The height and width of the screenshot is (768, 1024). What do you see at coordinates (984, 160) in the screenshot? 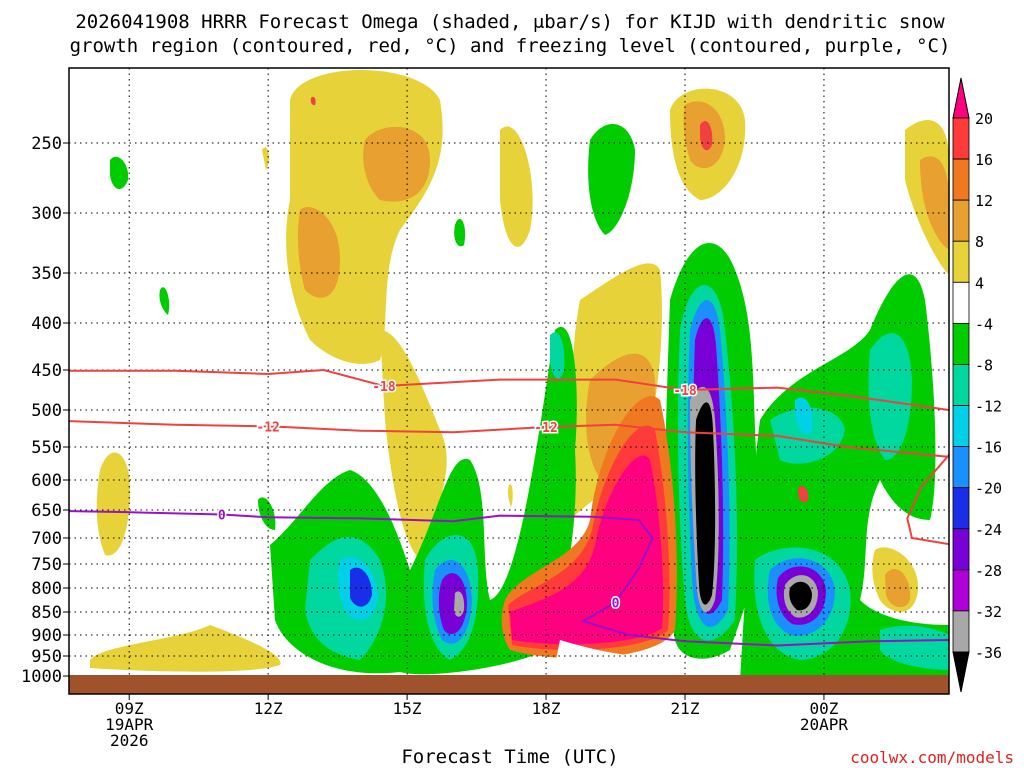
I see `colorbar-label: 16` at bounding box center [984, 160].